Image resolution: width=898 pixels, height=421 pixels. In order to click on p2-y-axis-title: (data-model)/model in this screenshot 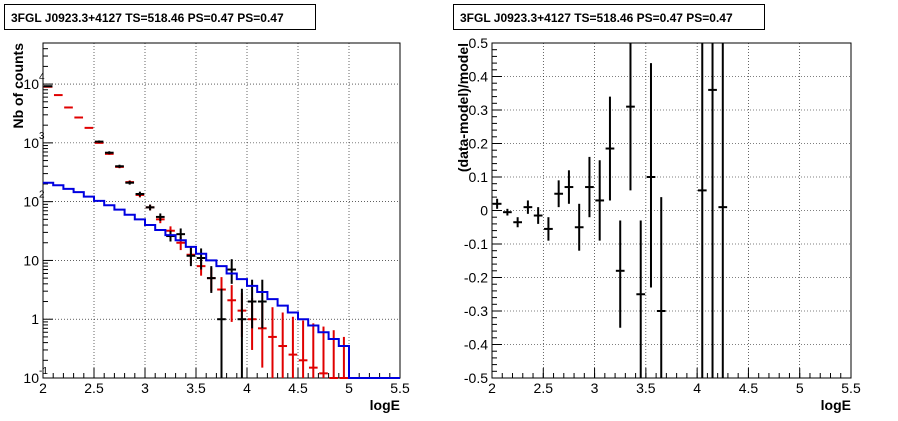, I will do `click(463, 107)`.